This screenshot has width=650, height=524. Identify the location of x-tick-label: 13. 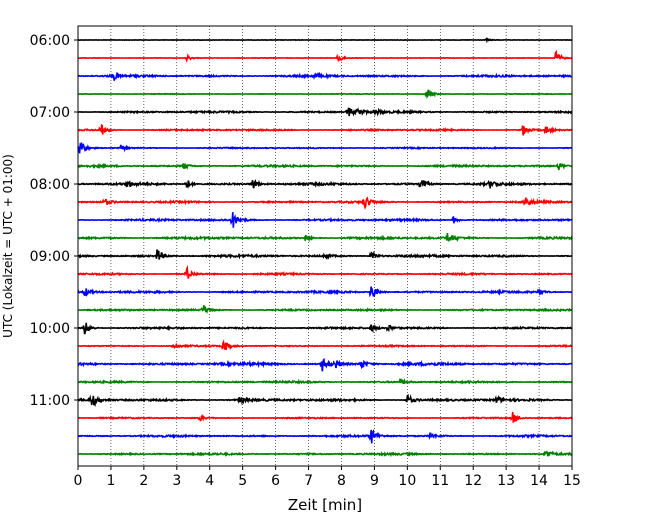
(506, 481).